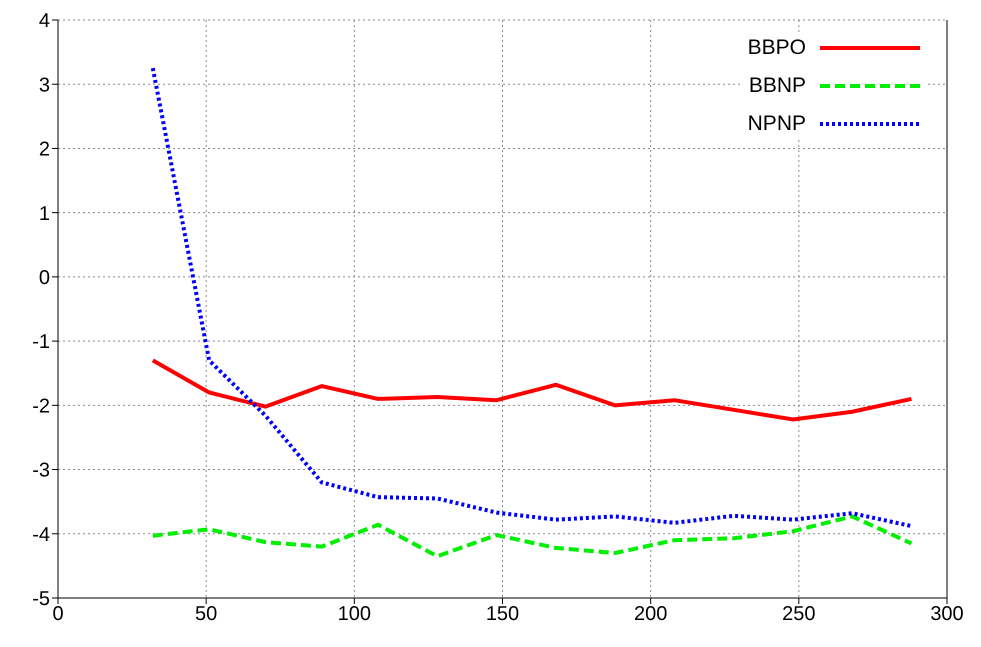  Describe the element at coordinates (777, 48) in the screenshot. I see `legend-label: BBPO` at that location.